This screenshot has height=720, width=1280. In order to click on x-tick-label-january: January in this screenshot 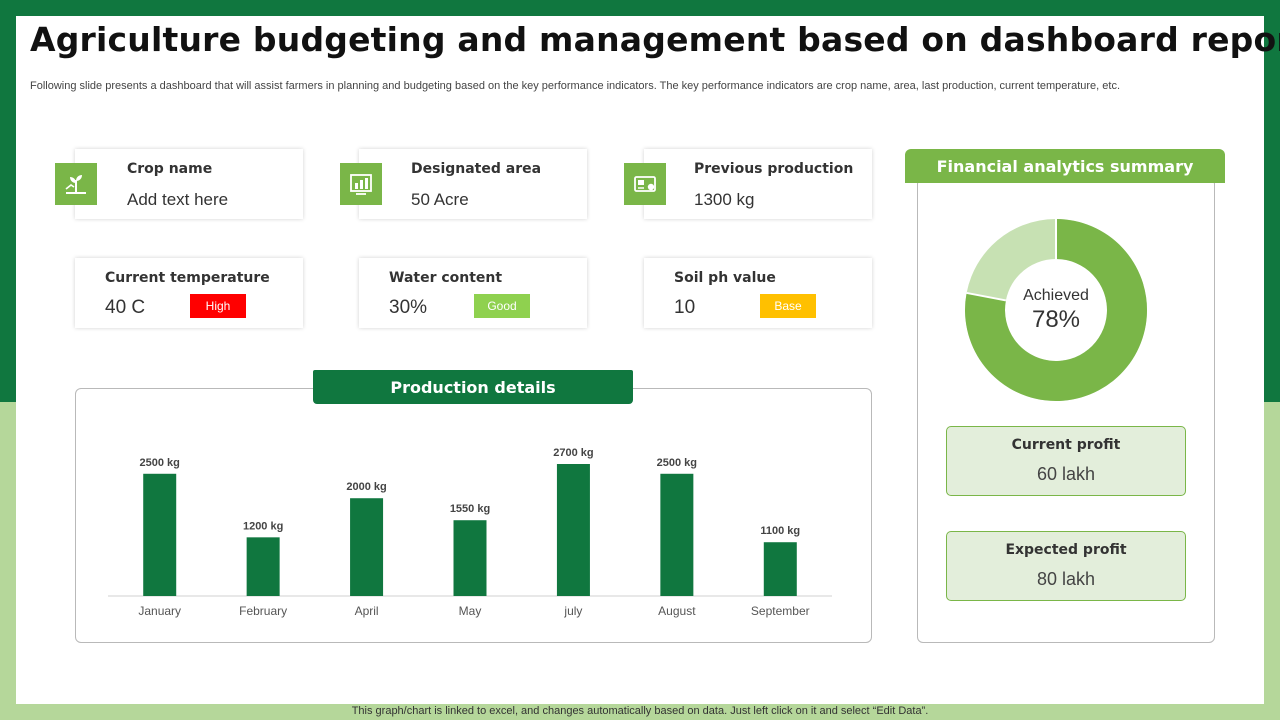, I will do `click(159, 611)`.